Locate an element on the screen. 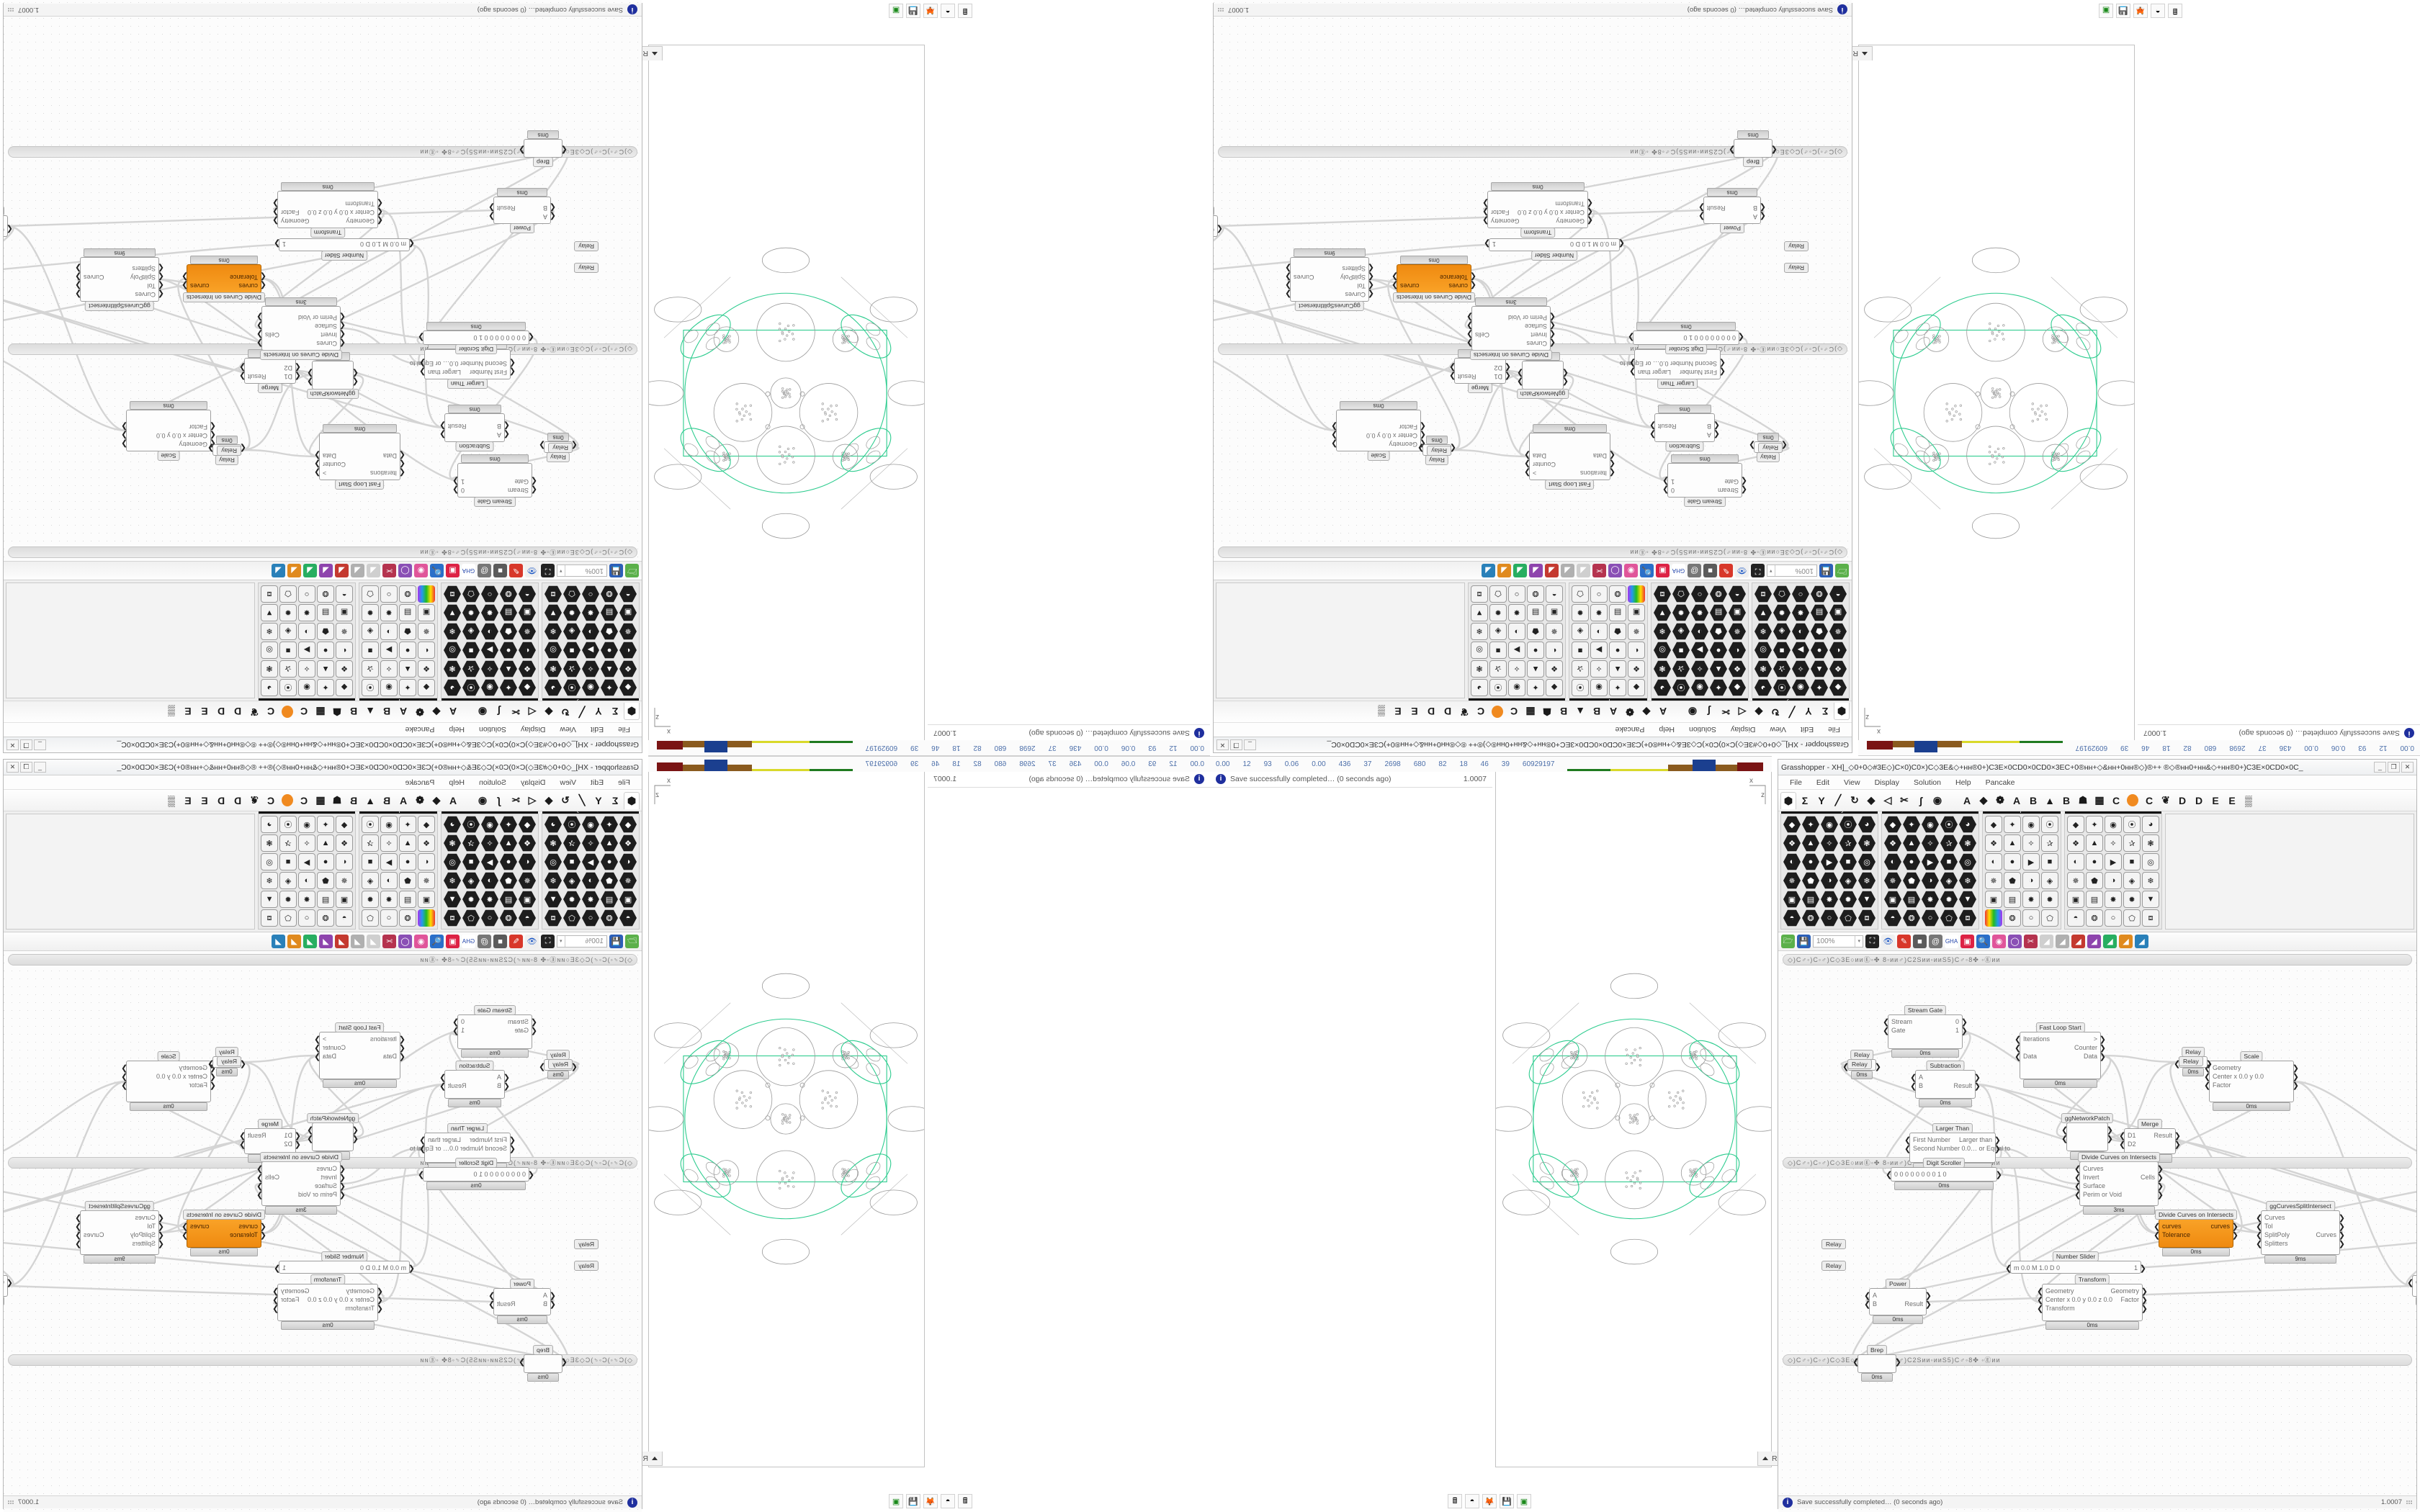  gha-icon: GHA is located at coordinates (469, 941).